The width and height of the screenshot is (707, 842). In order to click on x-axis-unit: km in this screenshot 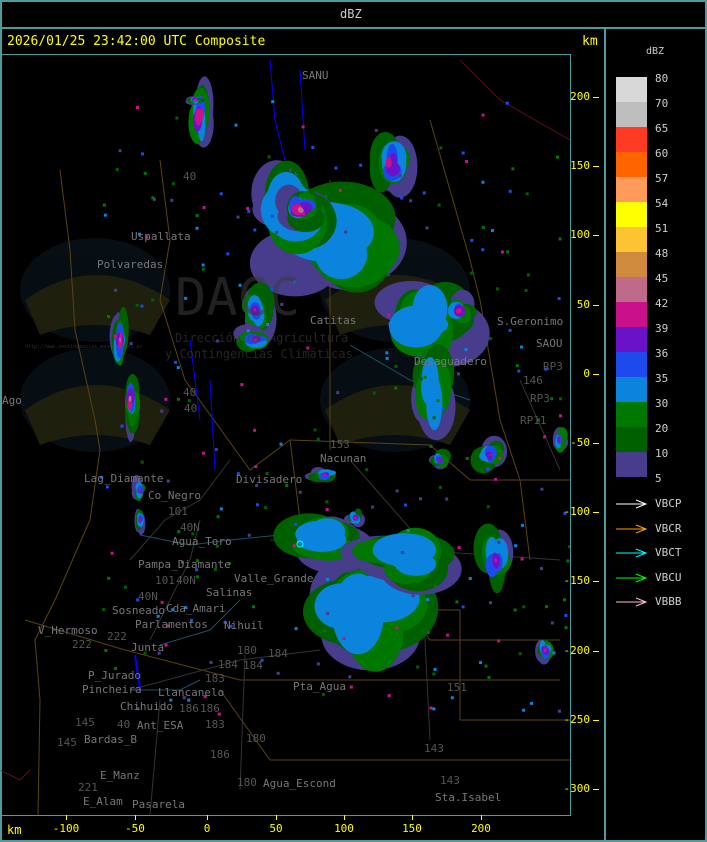, I will do `click(14, 830)`.